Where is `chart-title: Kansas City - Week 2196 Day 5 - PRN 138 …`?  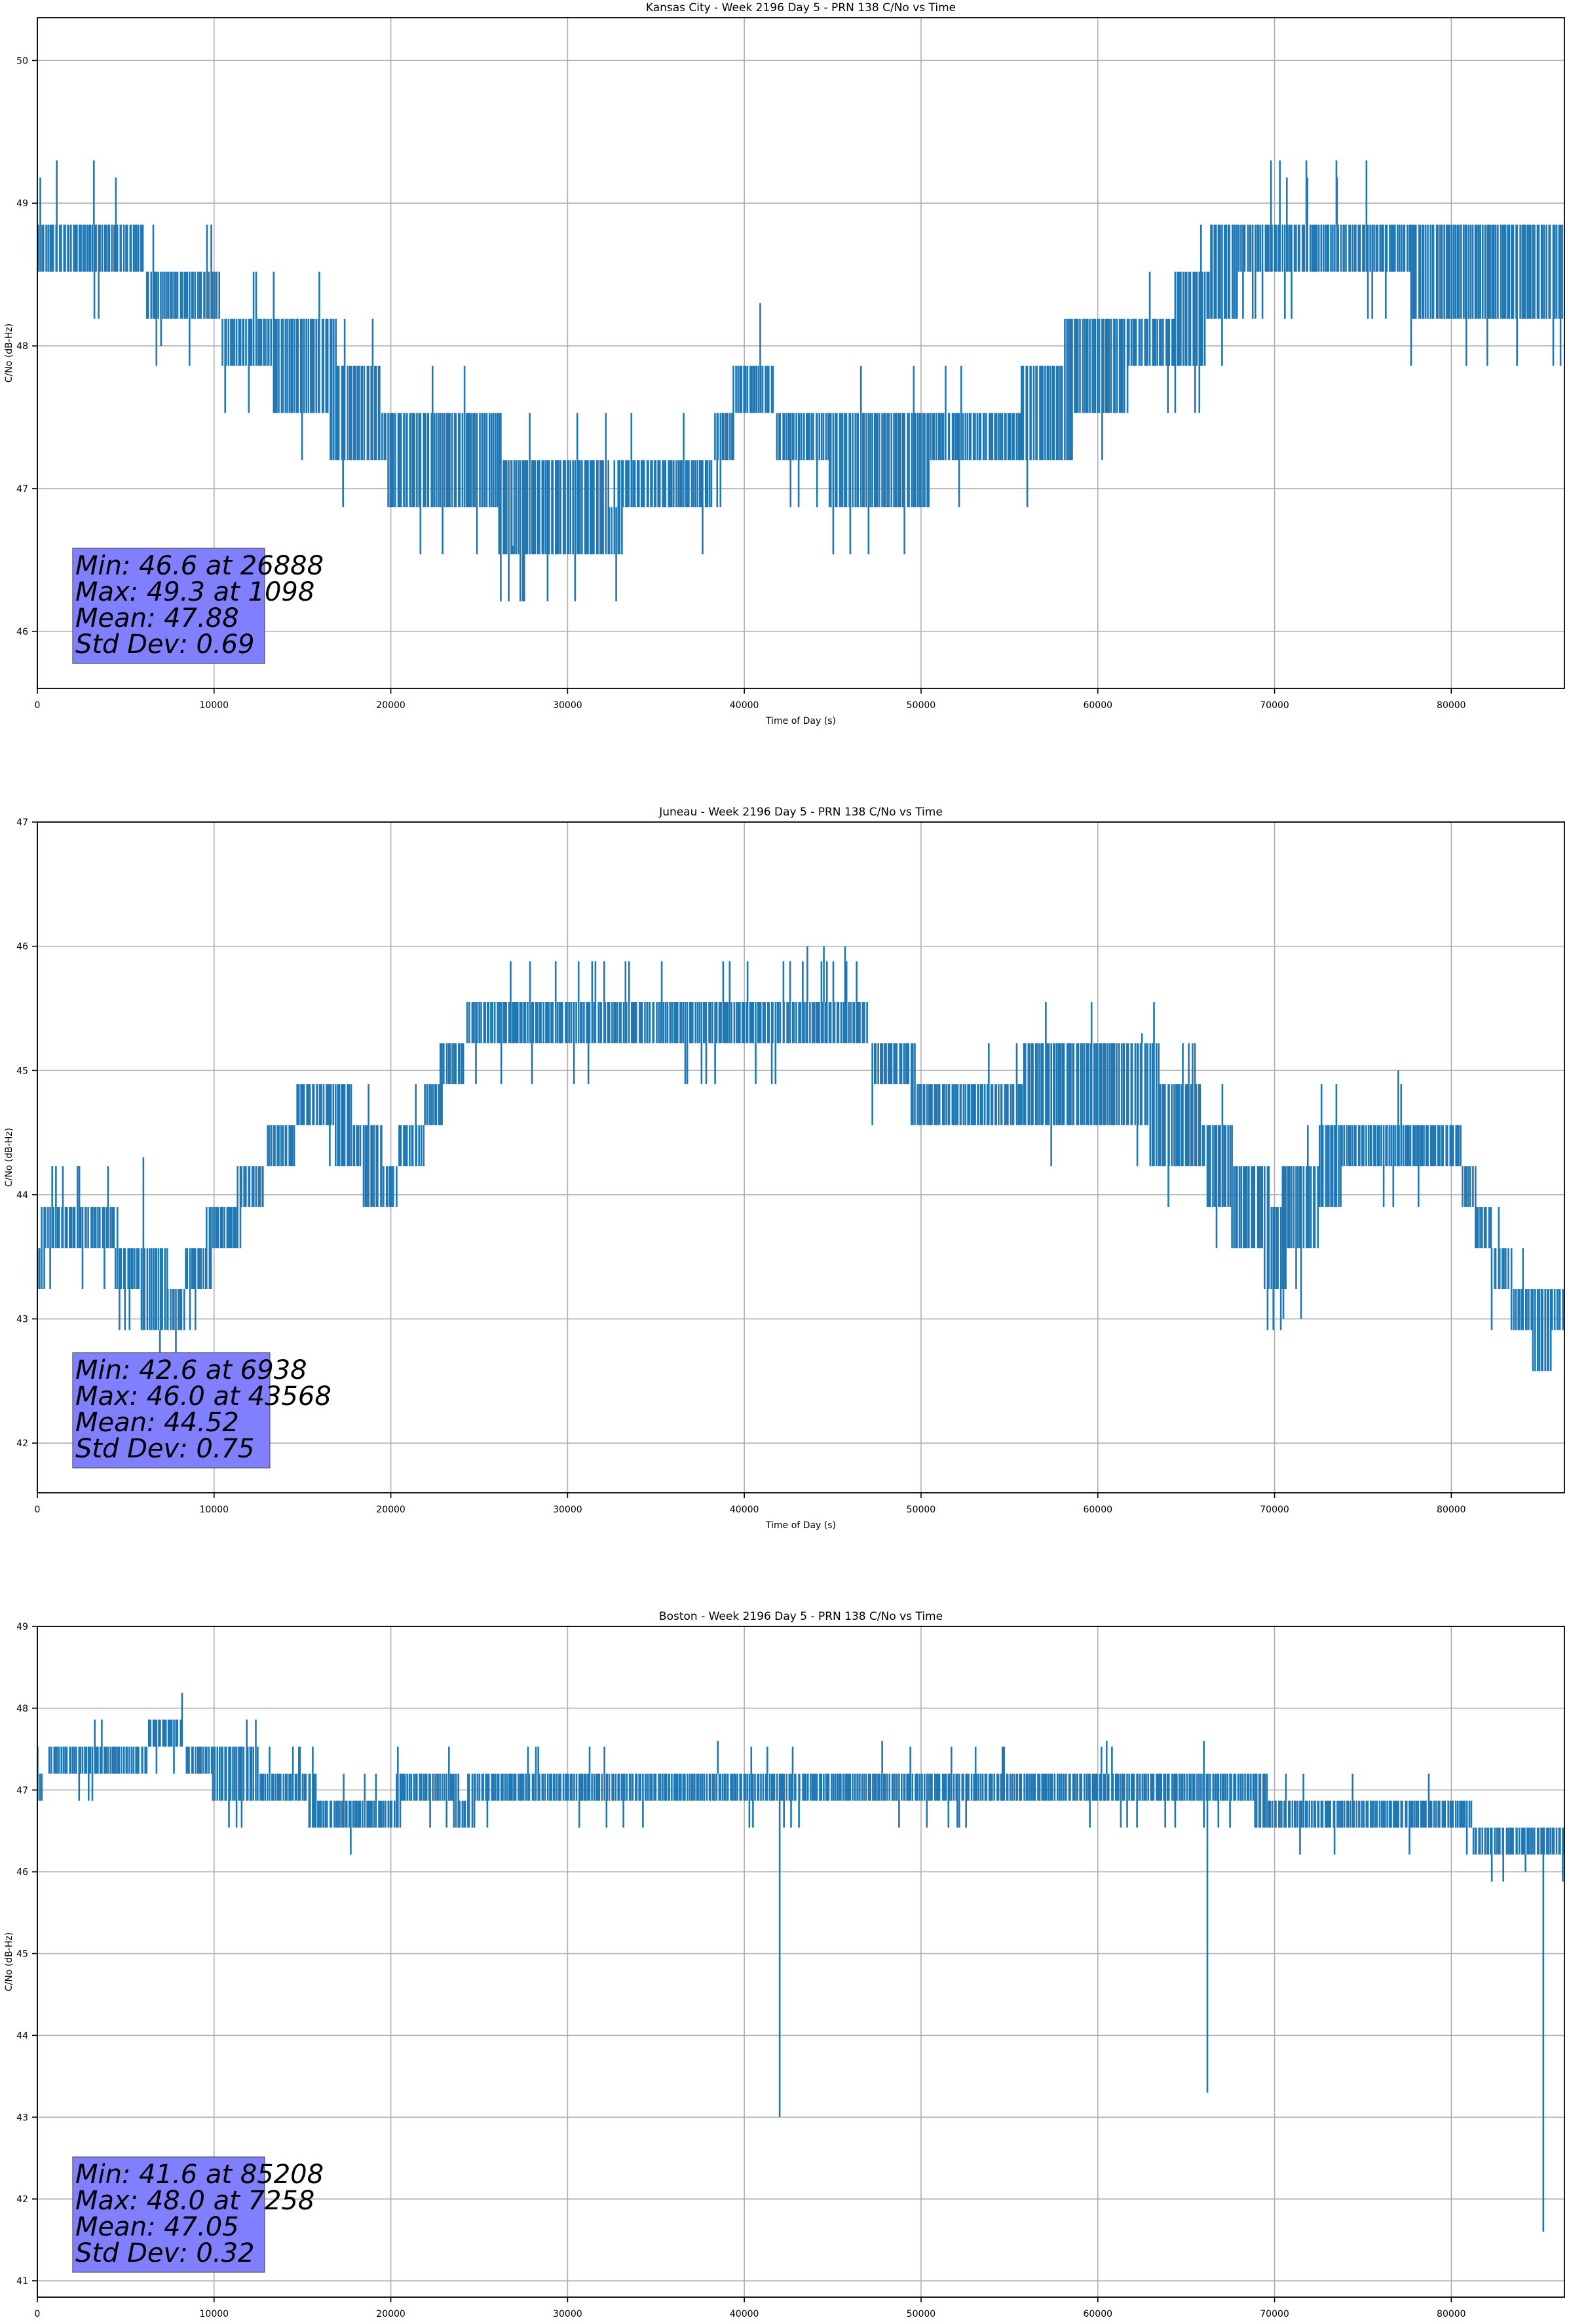
chart-title: Kansas City - Week 2196 Day 5 - PRN 138 … is located at coordinates (801, 7).